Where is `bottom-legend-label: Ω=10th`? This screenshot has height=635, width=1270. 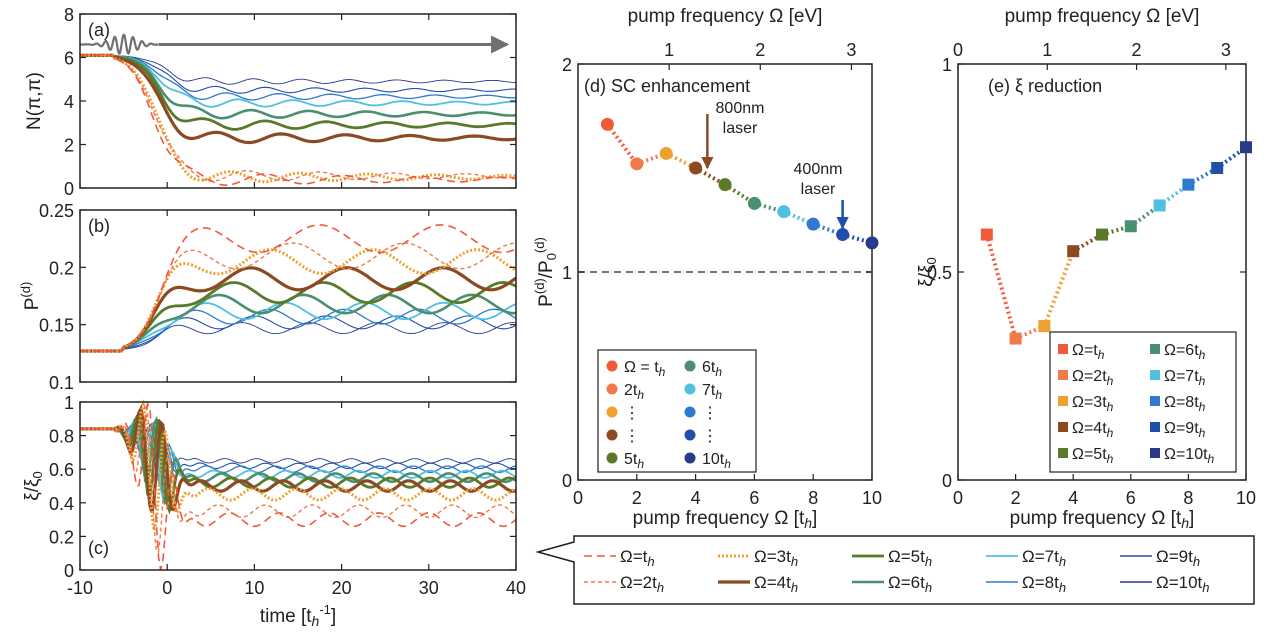
bottom-legend-label: Ω=10th is located at coordinates (1183, 584).